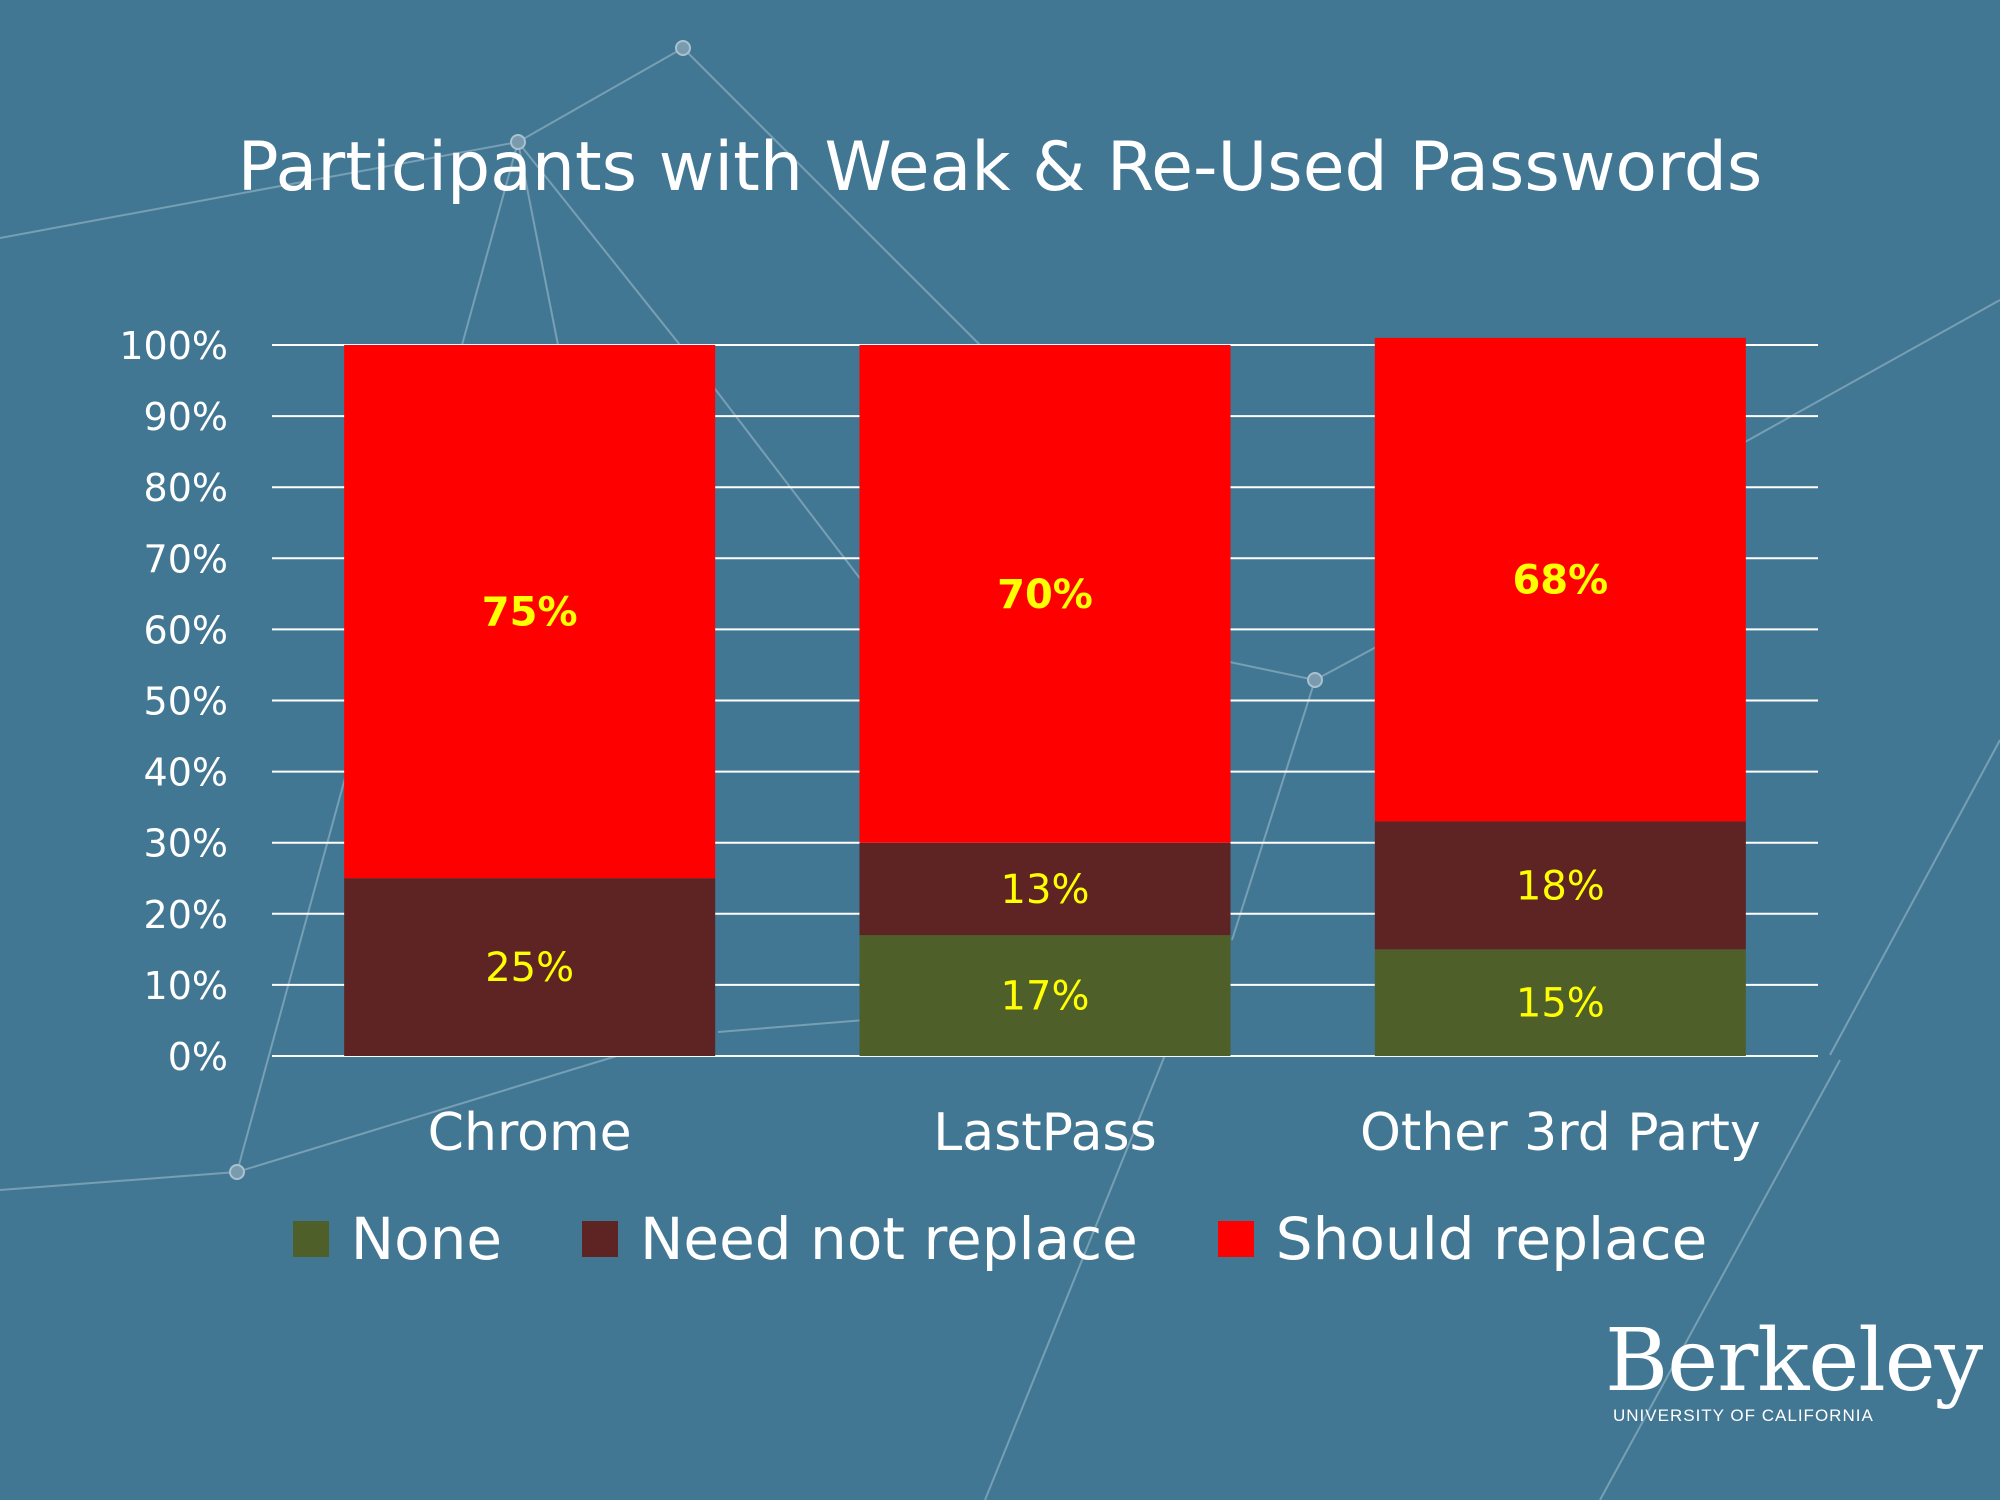  What do you see at coordinates (173, 346) in the screenshot?
I see `y-tick-label: 100%` at bounding box center [173, 346].